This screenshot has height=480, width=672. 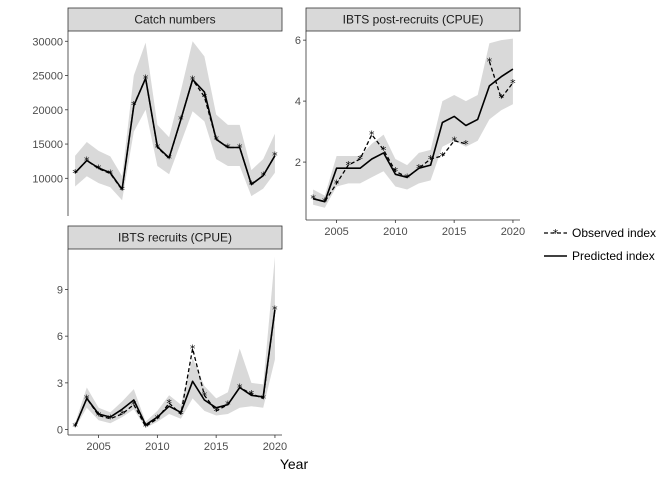 What do you see at coordinates (60, 431) in the screenshot?
I see `y-tick-label: 0` at bounding box center [60, 431].